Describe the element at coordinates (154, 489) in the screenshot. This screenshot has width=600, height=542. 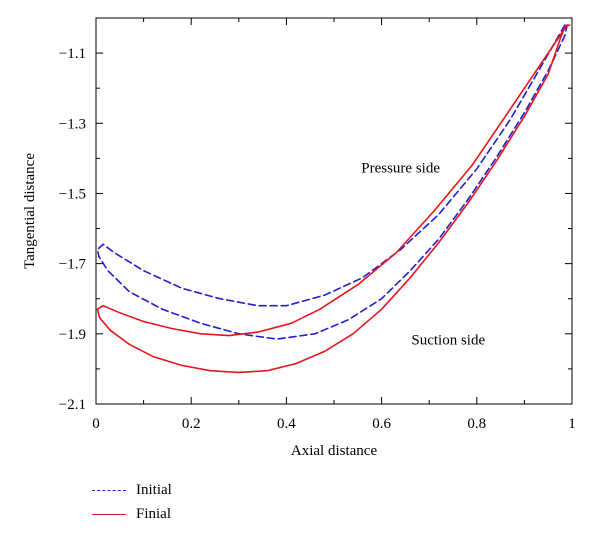
I see `legend-label-initial: Initial` at that location.